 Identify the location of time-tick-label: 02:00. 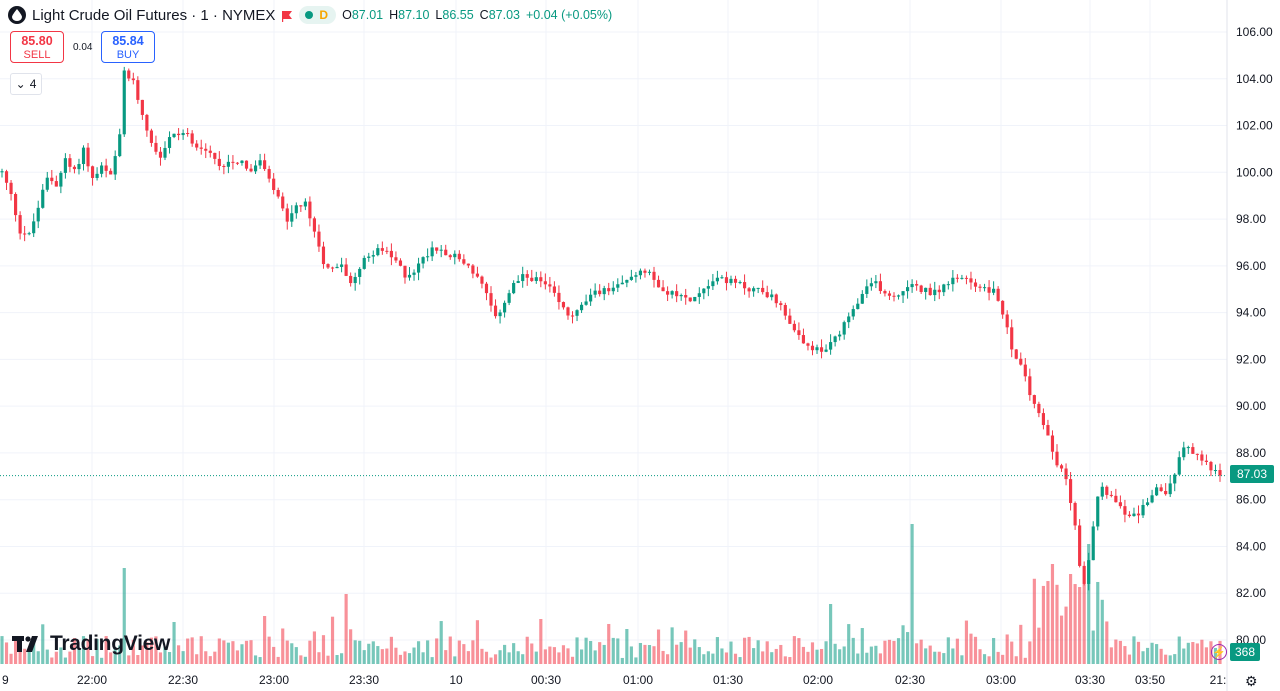
(818, 680).